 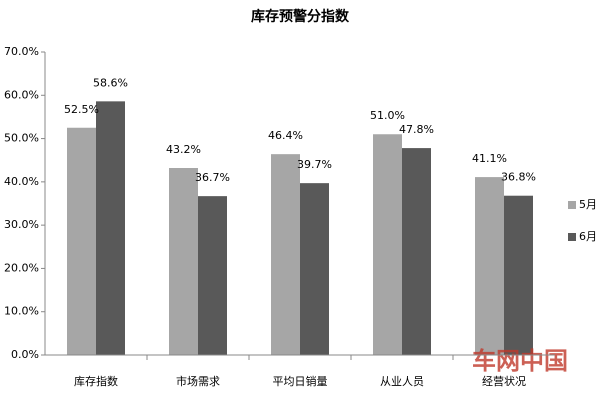 I want to click on data-label: 58.6%, so click(x=110, y=82).